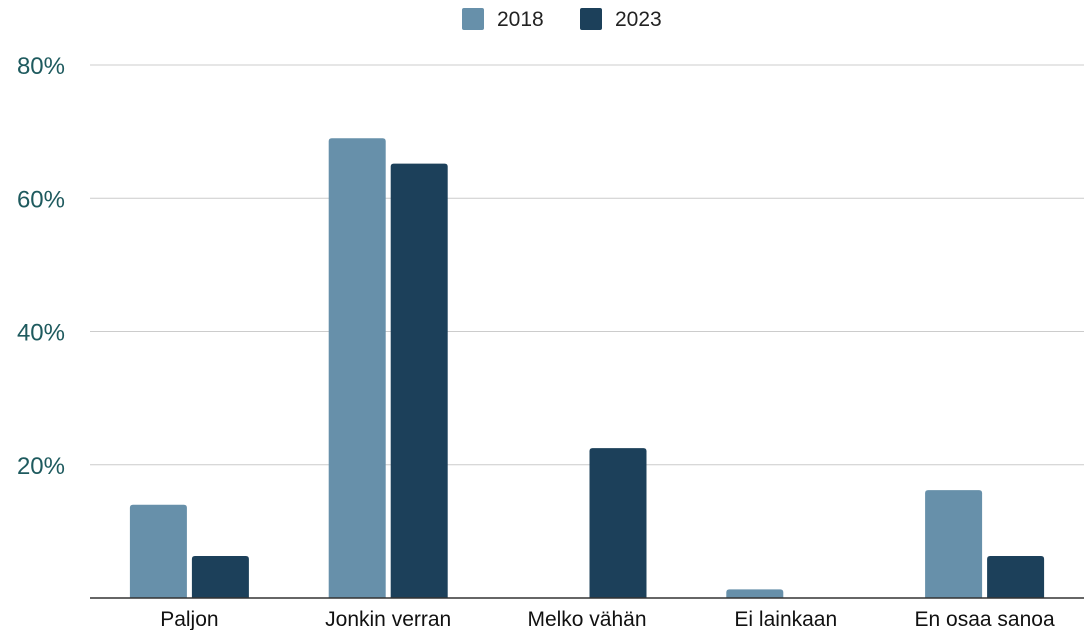  I want to click on legend-swatch-2023, so click(591, 19).